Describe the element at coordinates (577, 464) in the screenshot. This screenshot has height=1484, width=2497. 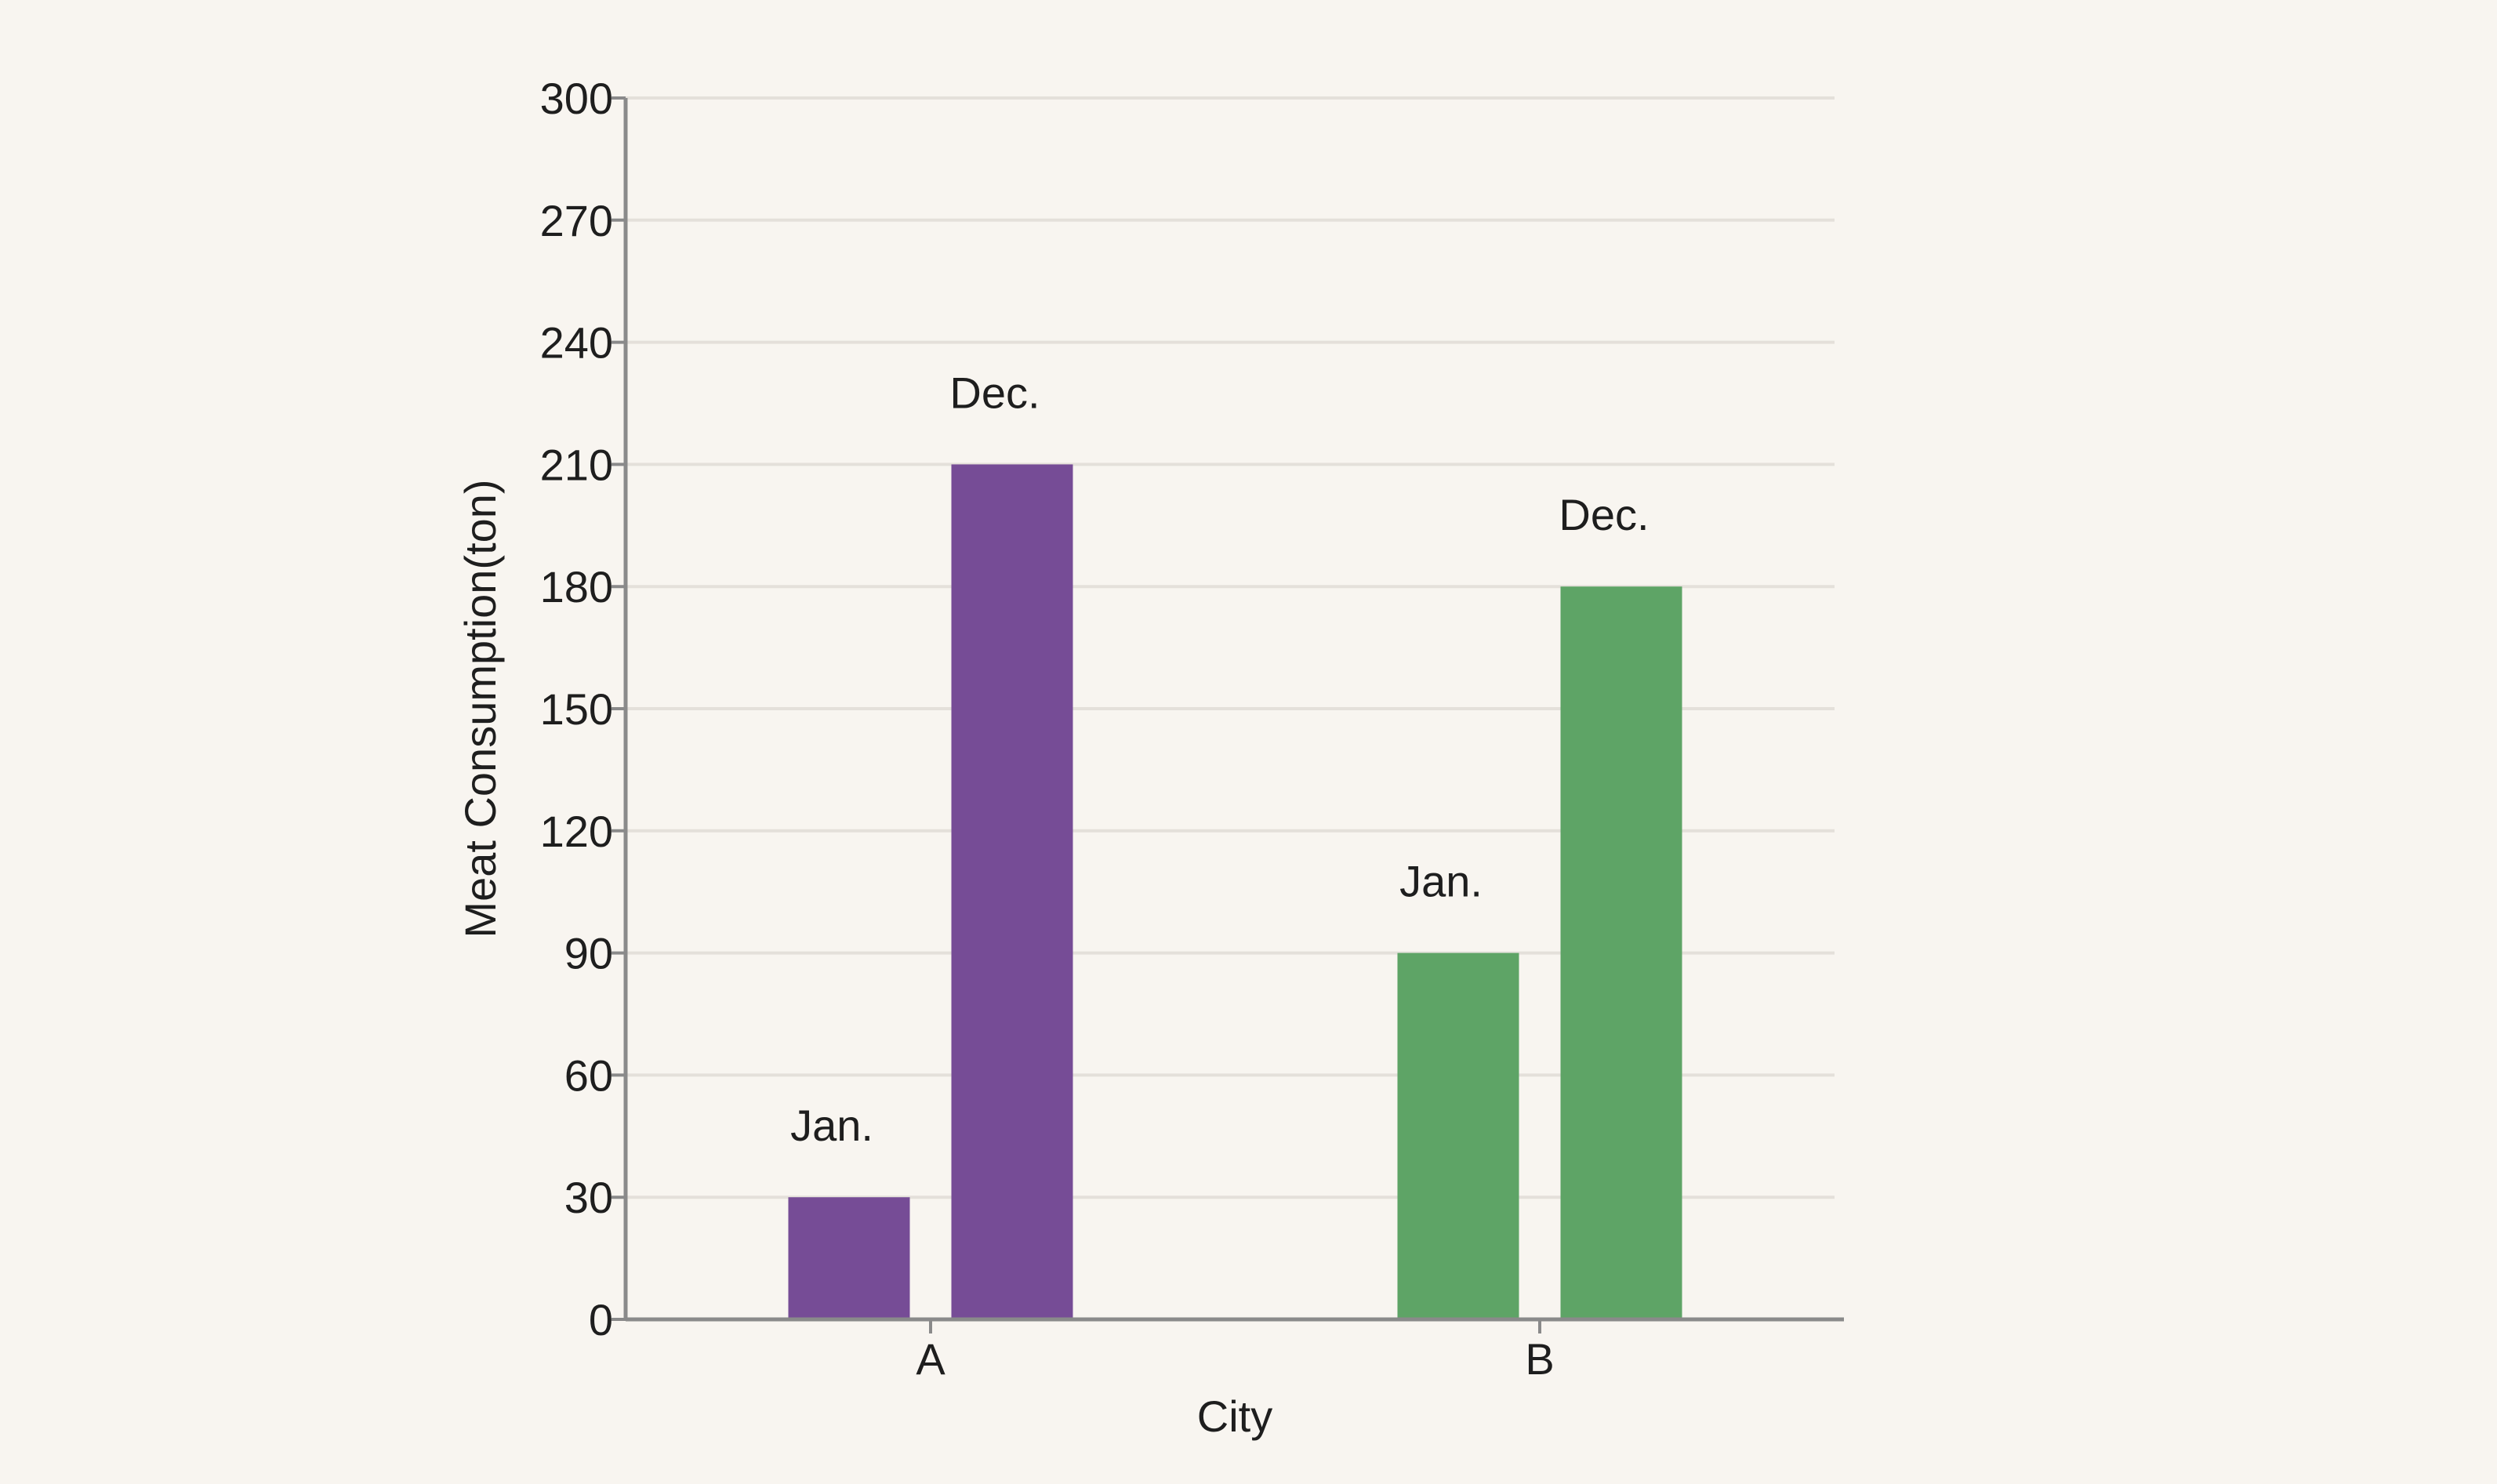
I see `y-tick-label: 210` at that location.